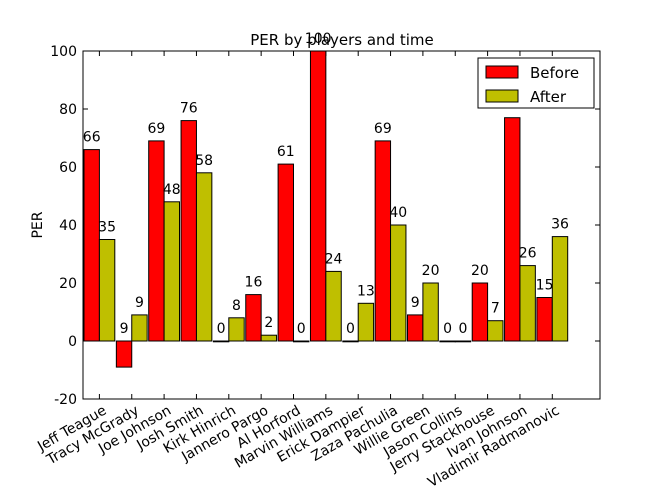  Describe the element at coordinates (502, 96) in the screenshot. I see `legend-swatch-after` at that location.